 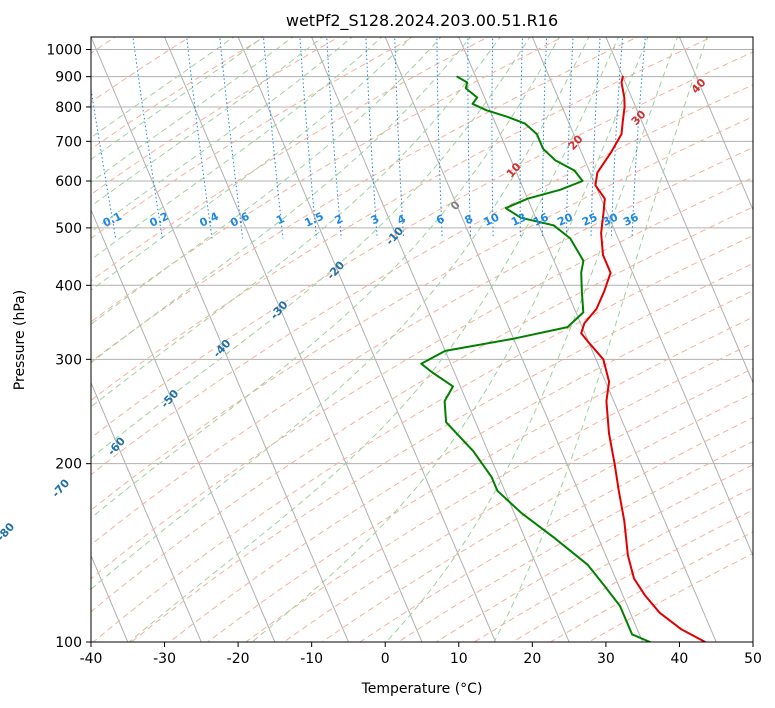 What do you see at coordinates (68, 360) in the screenshot?
I see `y-tick-label: 300` at bounding box center [68, 360].